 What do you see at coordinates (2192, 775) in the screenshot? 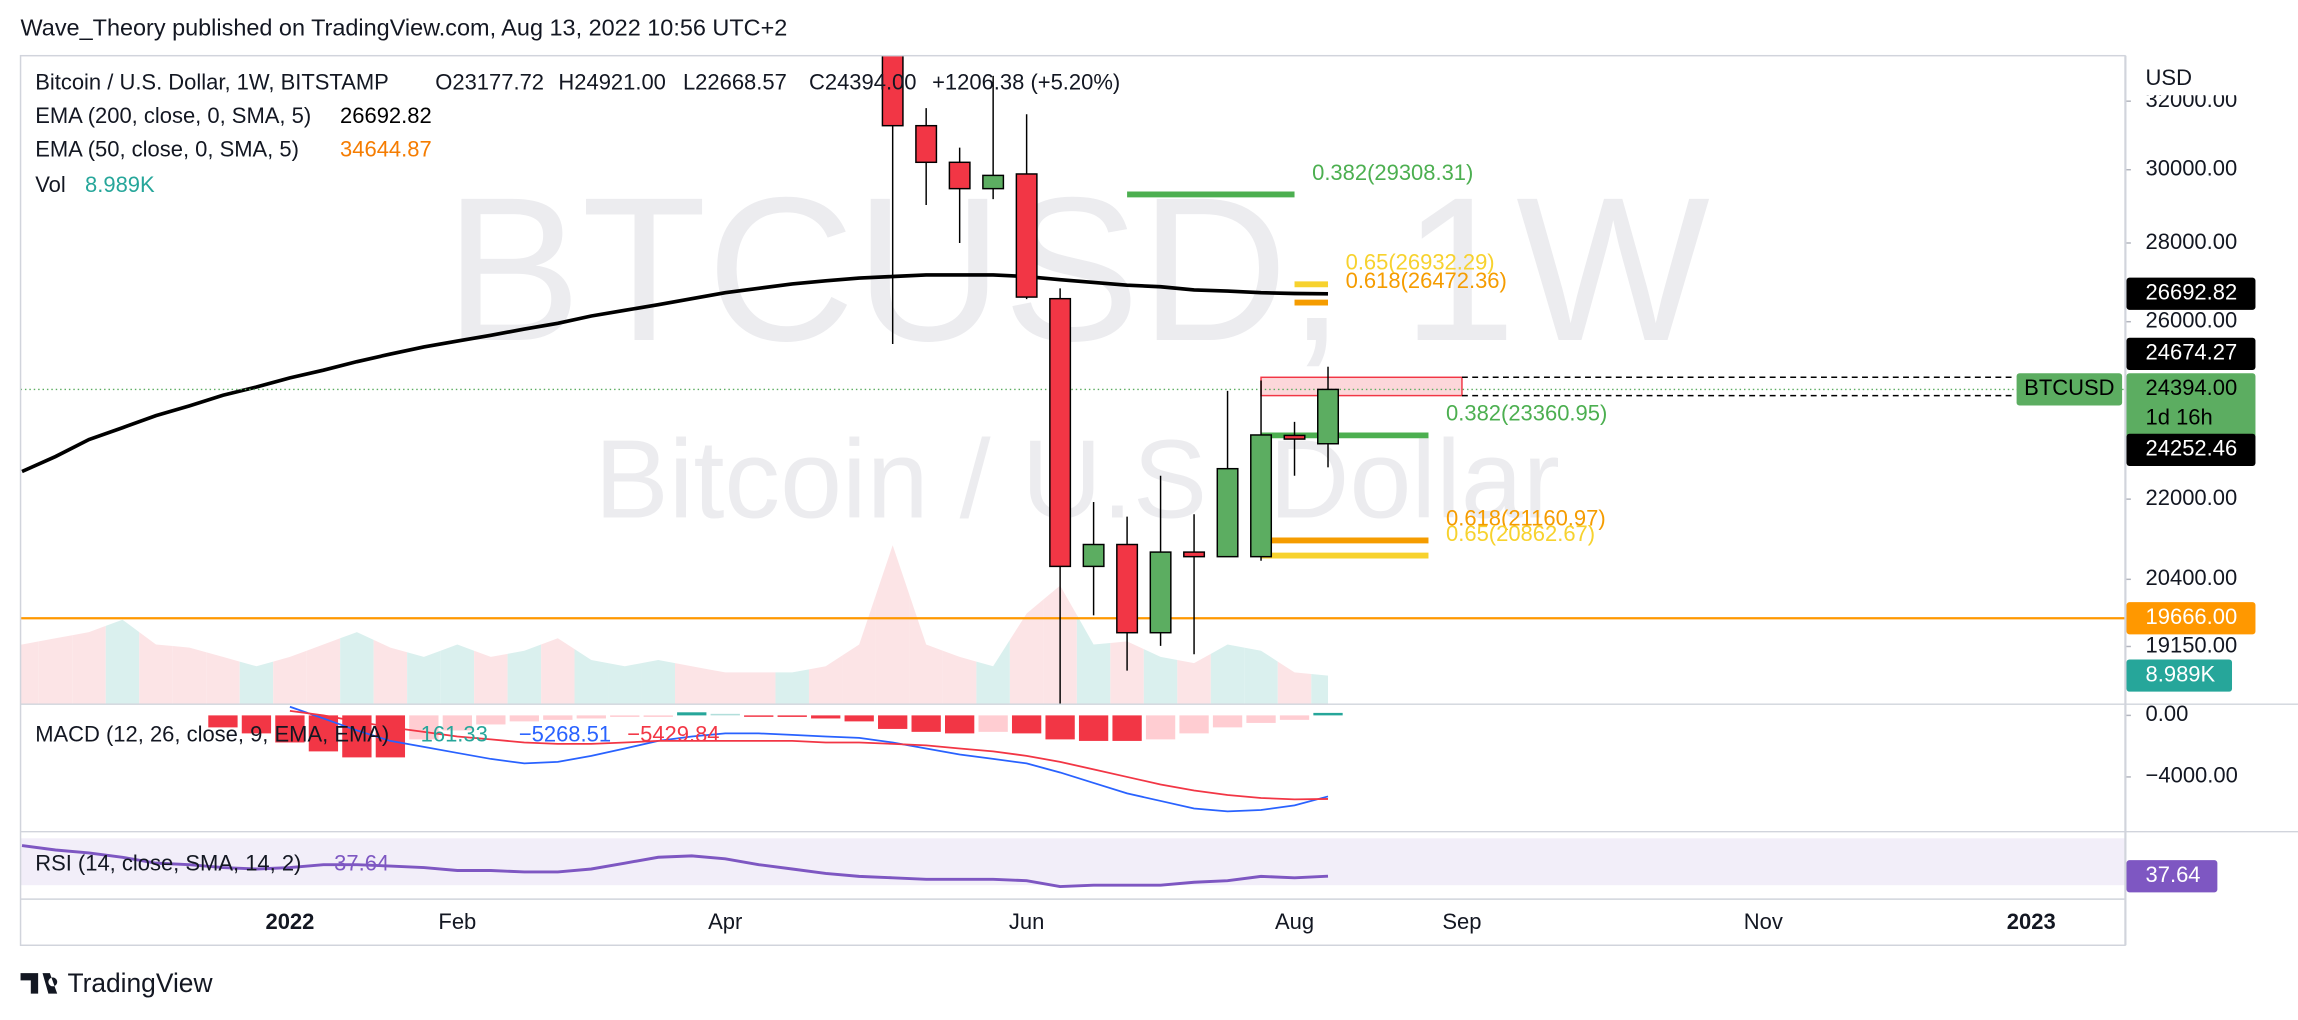
I see `y-tick-label: −4000.00` at bounding box center [2192, 775].